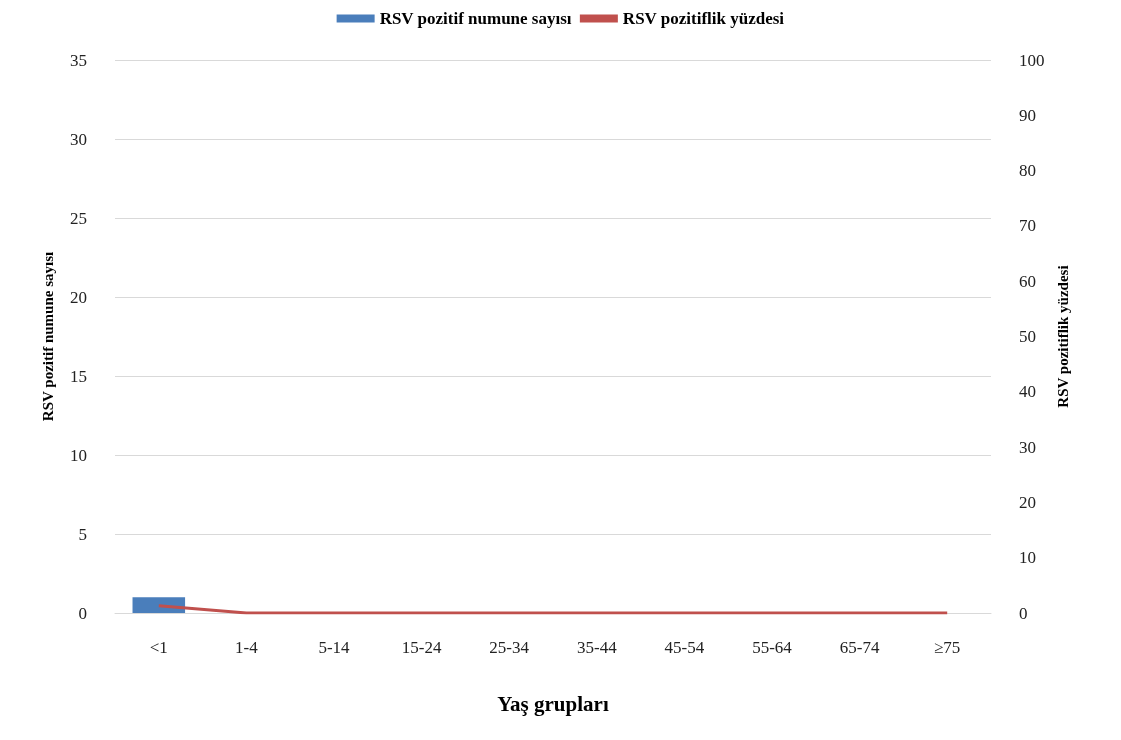  What do you see at coordinates (78, 60) in the screenshot?
I see `y-tick-label: 35` at bounding box center [78, 60].